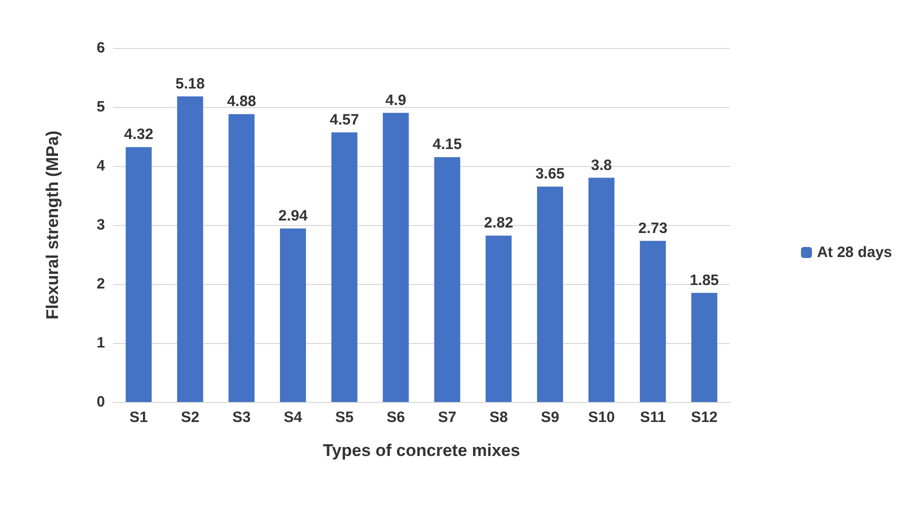  I want to click on data-label: 2.94, so click(293, 216).